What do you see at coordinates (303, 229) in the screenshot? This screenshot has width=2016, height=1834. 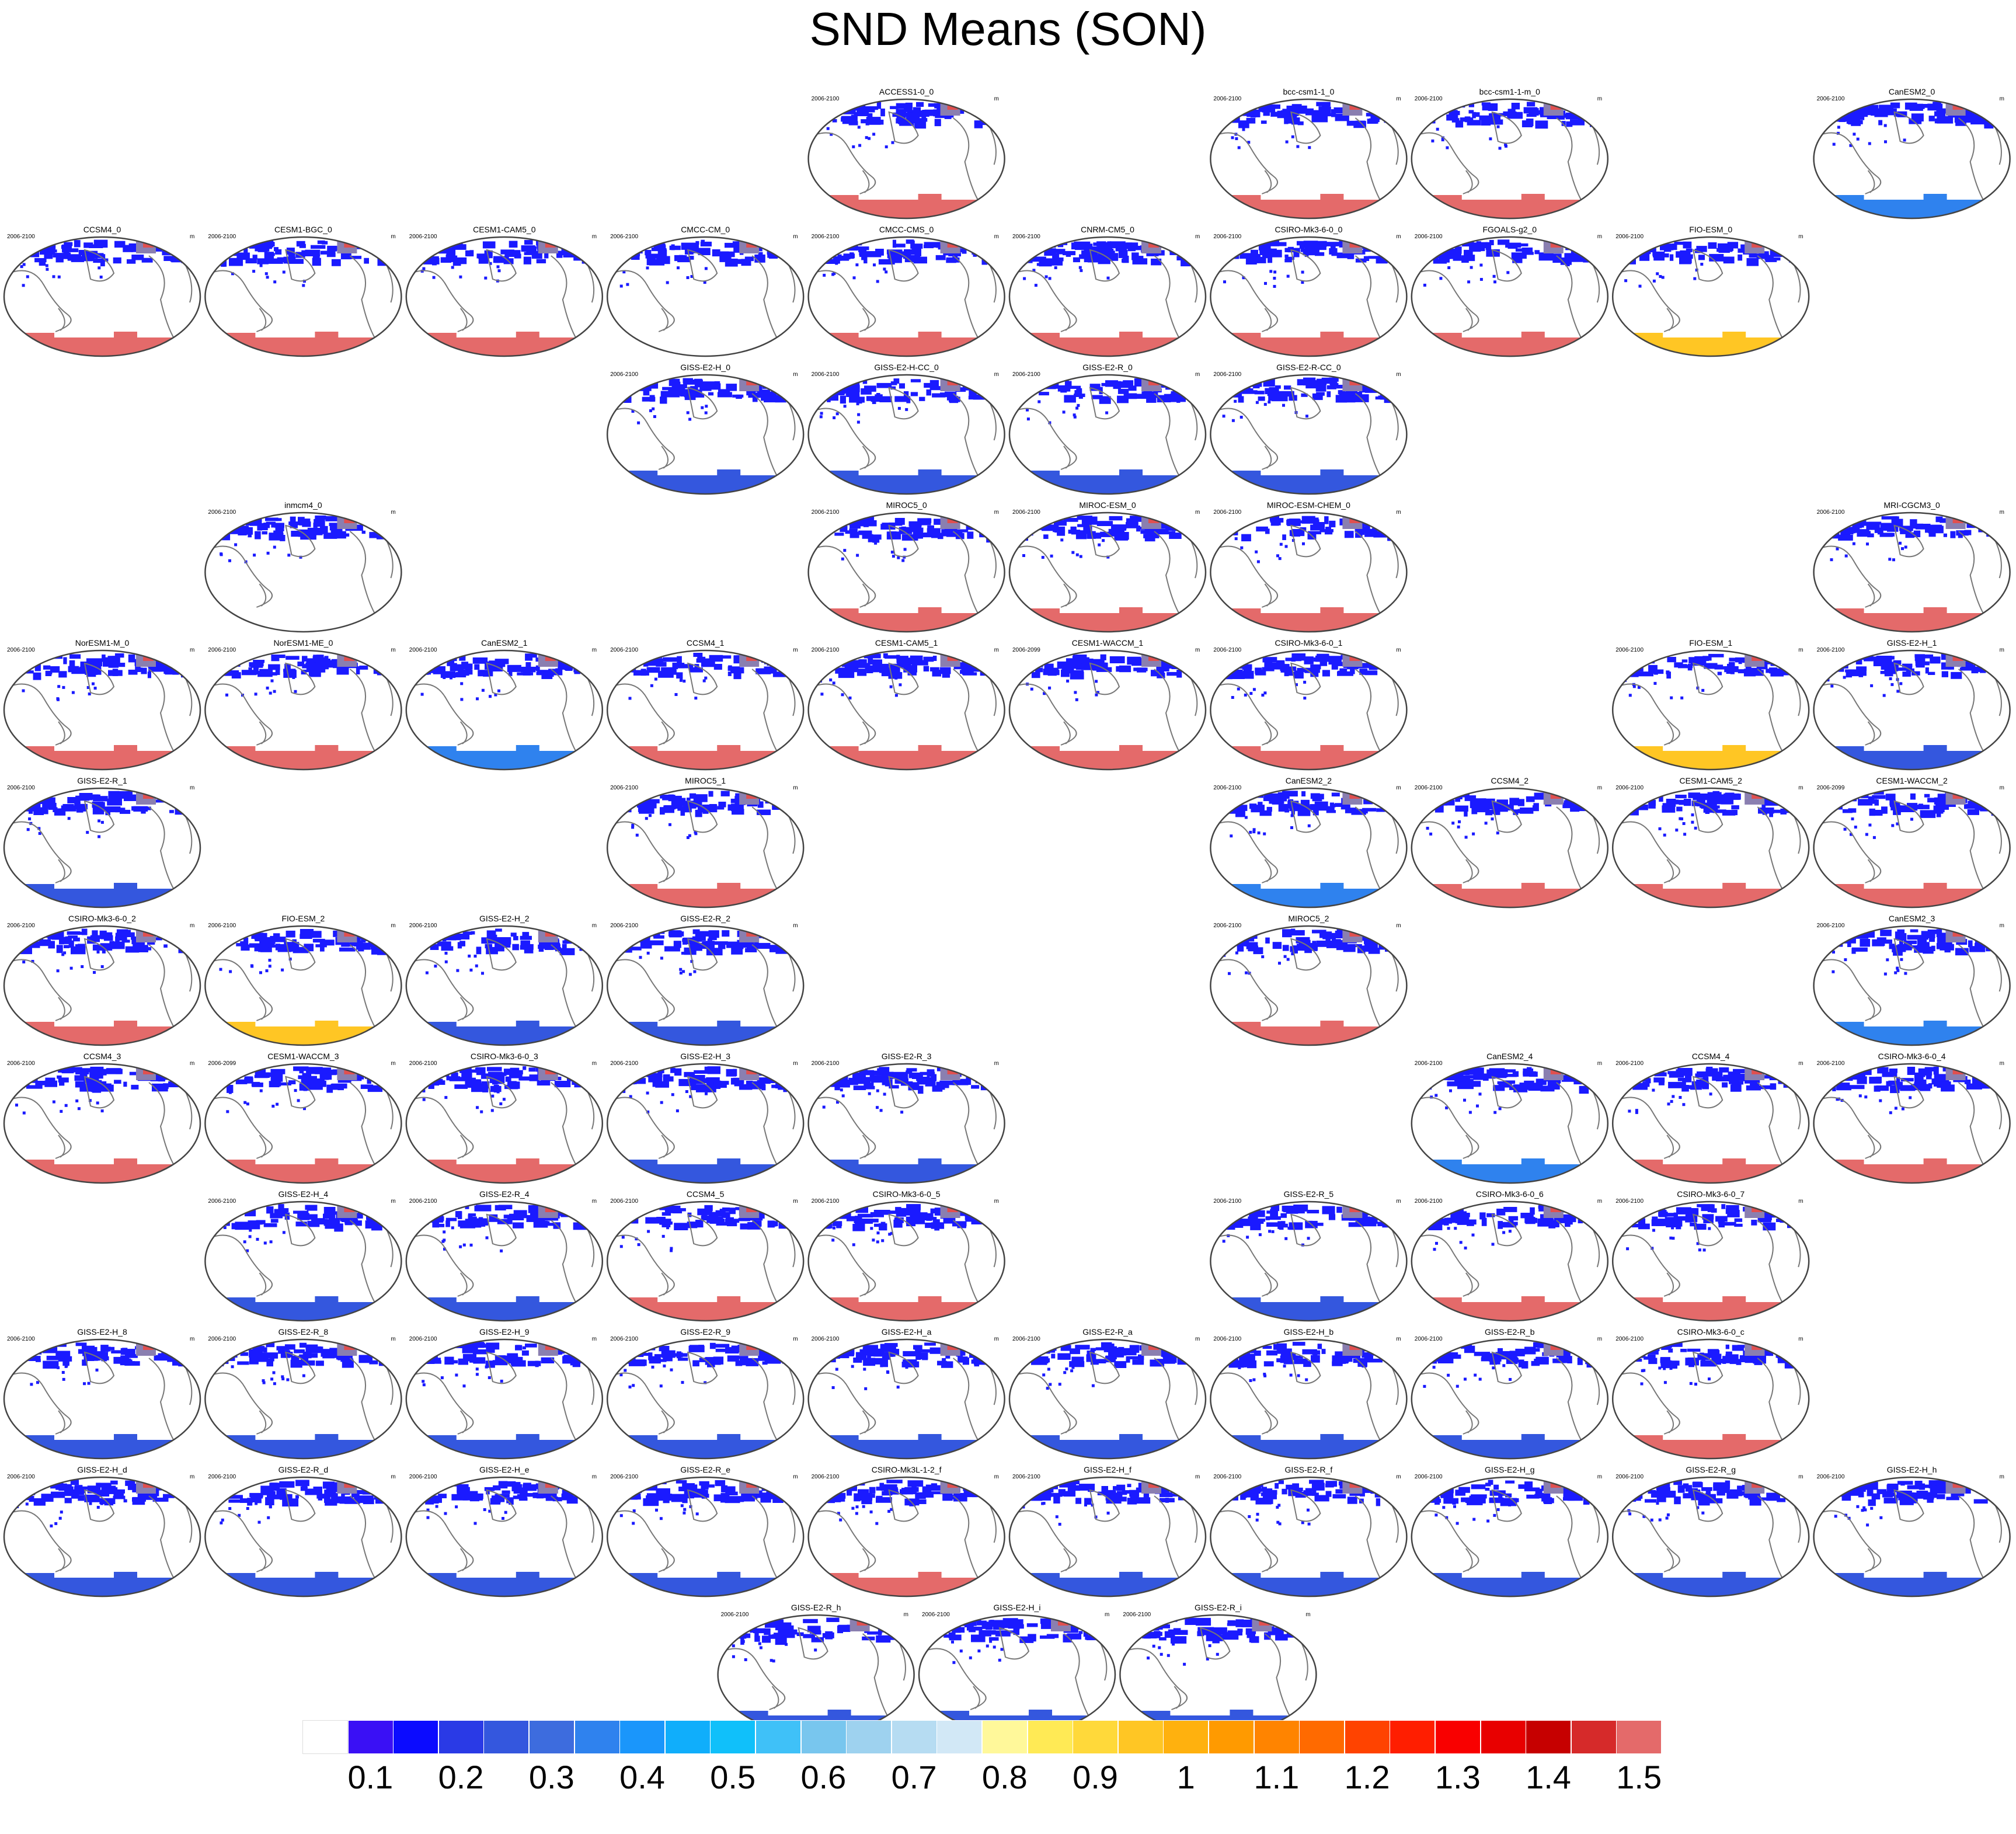 I see `panel-title: CESM1-BGC_0` at bounding box center [303, 229].